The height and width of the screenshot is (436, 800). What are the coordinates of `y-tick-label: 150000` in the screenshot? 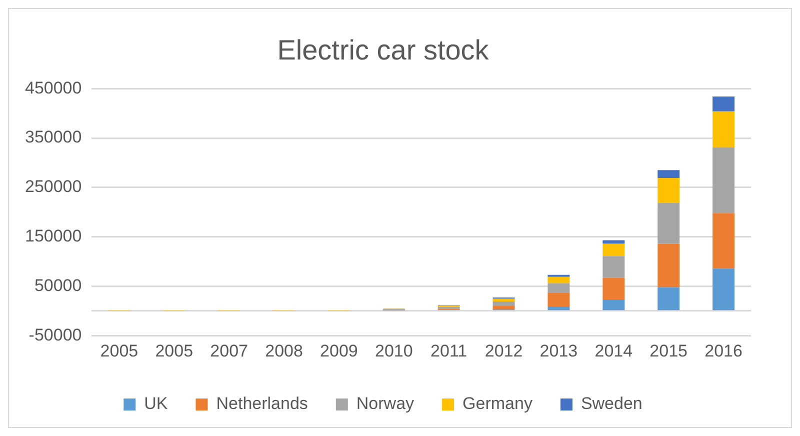 It's located at (53, 236).